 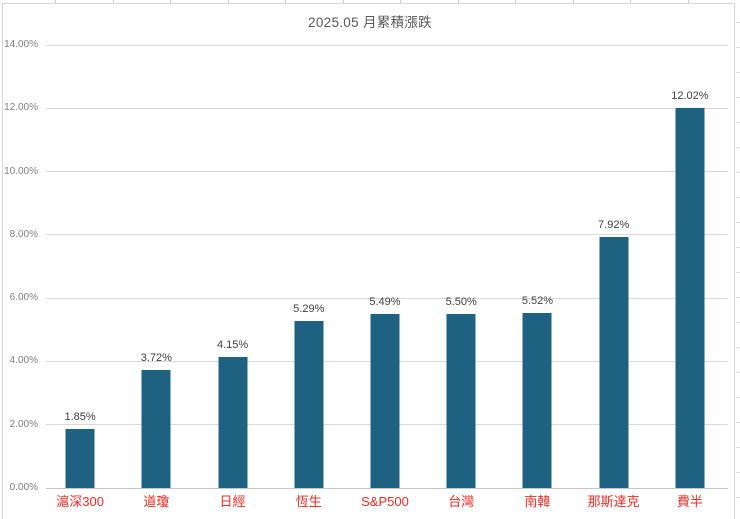 What do you see at coordinates (156, 266) in the screenshot?
I see `bar-group: 3.72%` at bounding box center [156, 266].